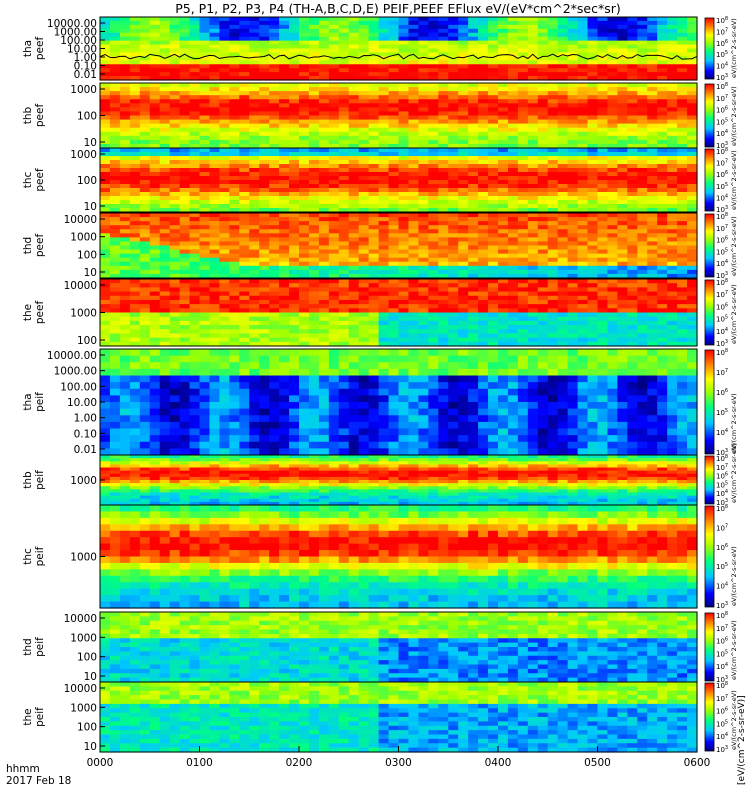  What do you see at coordinates (722, 86) in the screenshot?
I see `colorbar-tick-label: 108` at bounding box center [722, 86].